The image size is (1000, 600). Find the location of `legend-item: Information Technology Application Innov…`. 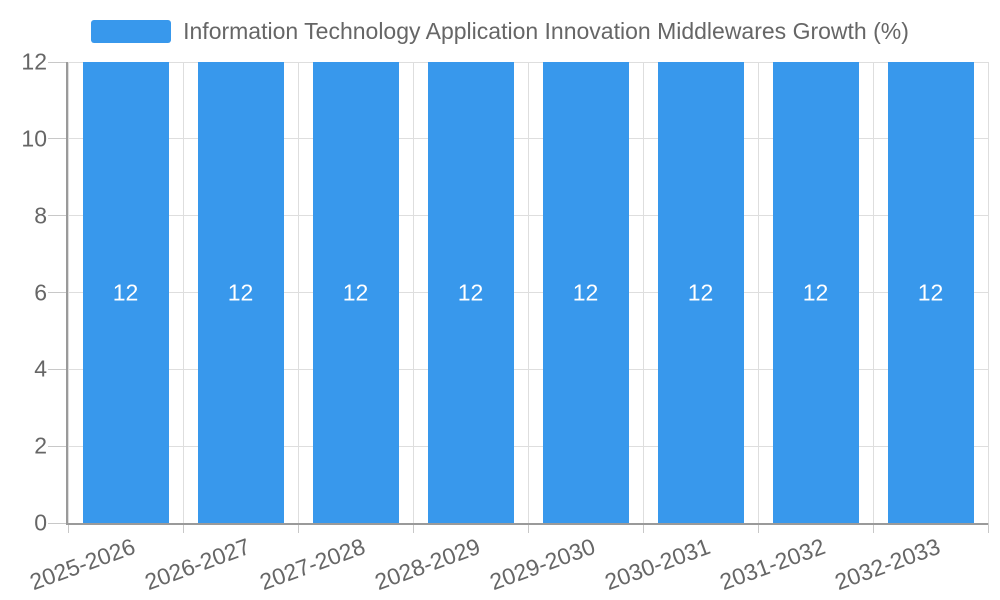

legend-item: Information Technology Application Innov… is located at coordinates (500, 31).